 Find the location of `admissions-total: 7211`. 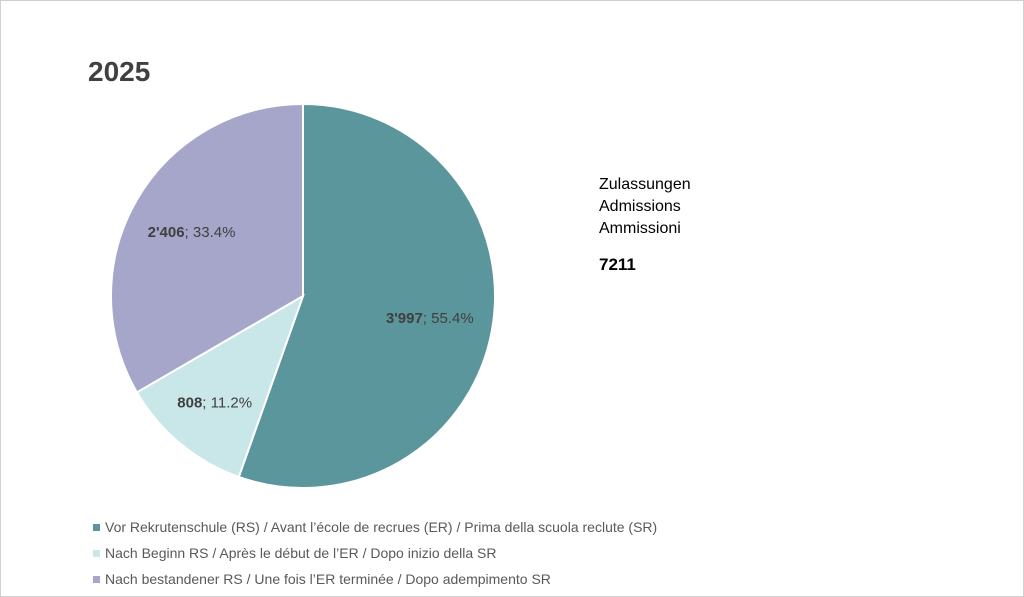

admissions-total: 7211 is located at coordinates (617, 264).